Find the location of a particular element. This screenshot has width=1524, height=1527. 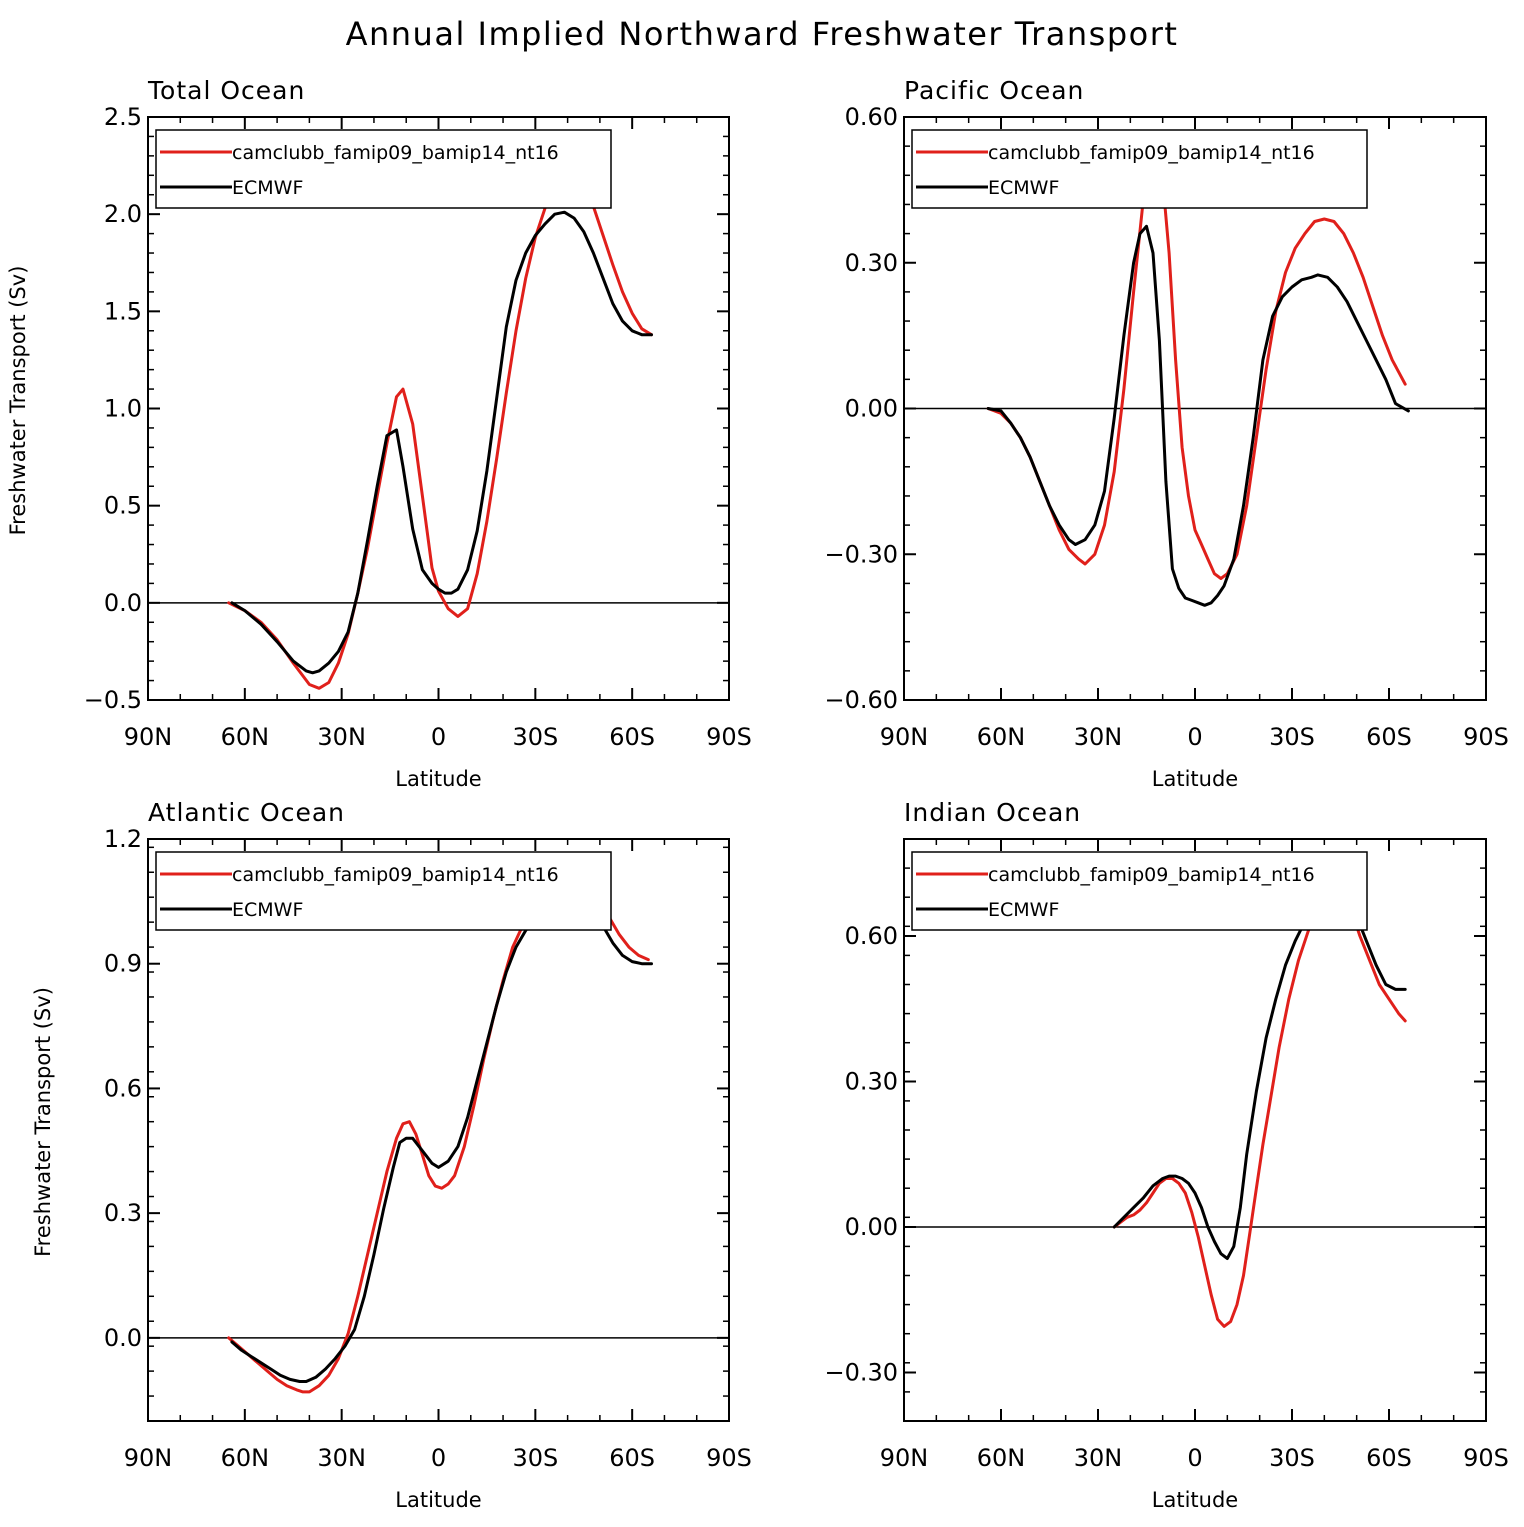

y-tick-label: −0.5 is located at coordinates (113, 700).